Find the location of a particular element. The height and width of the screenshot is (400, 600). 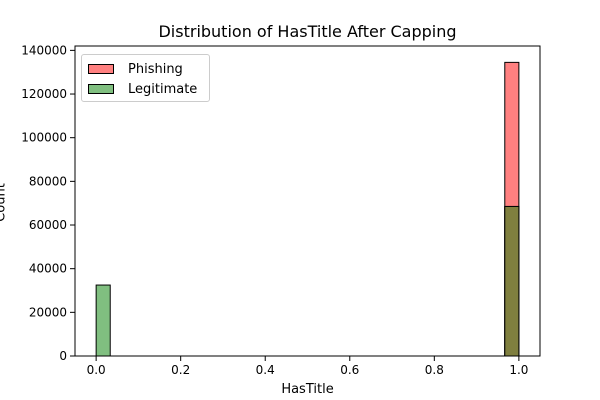

y-tick-label-7: 140000 is located at coordinates (44, 50).